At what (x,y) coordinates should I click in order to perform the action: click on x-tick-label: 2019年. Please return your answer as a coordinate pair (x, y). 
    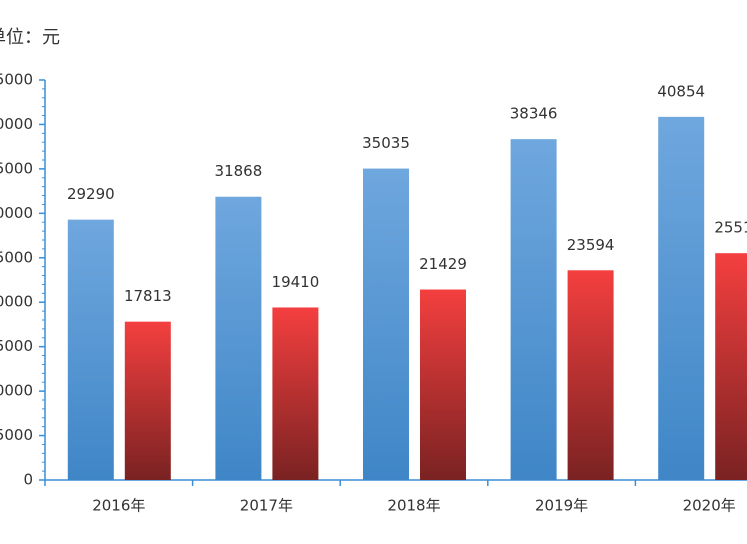
    Looking at the image, I should click on (561, 506).